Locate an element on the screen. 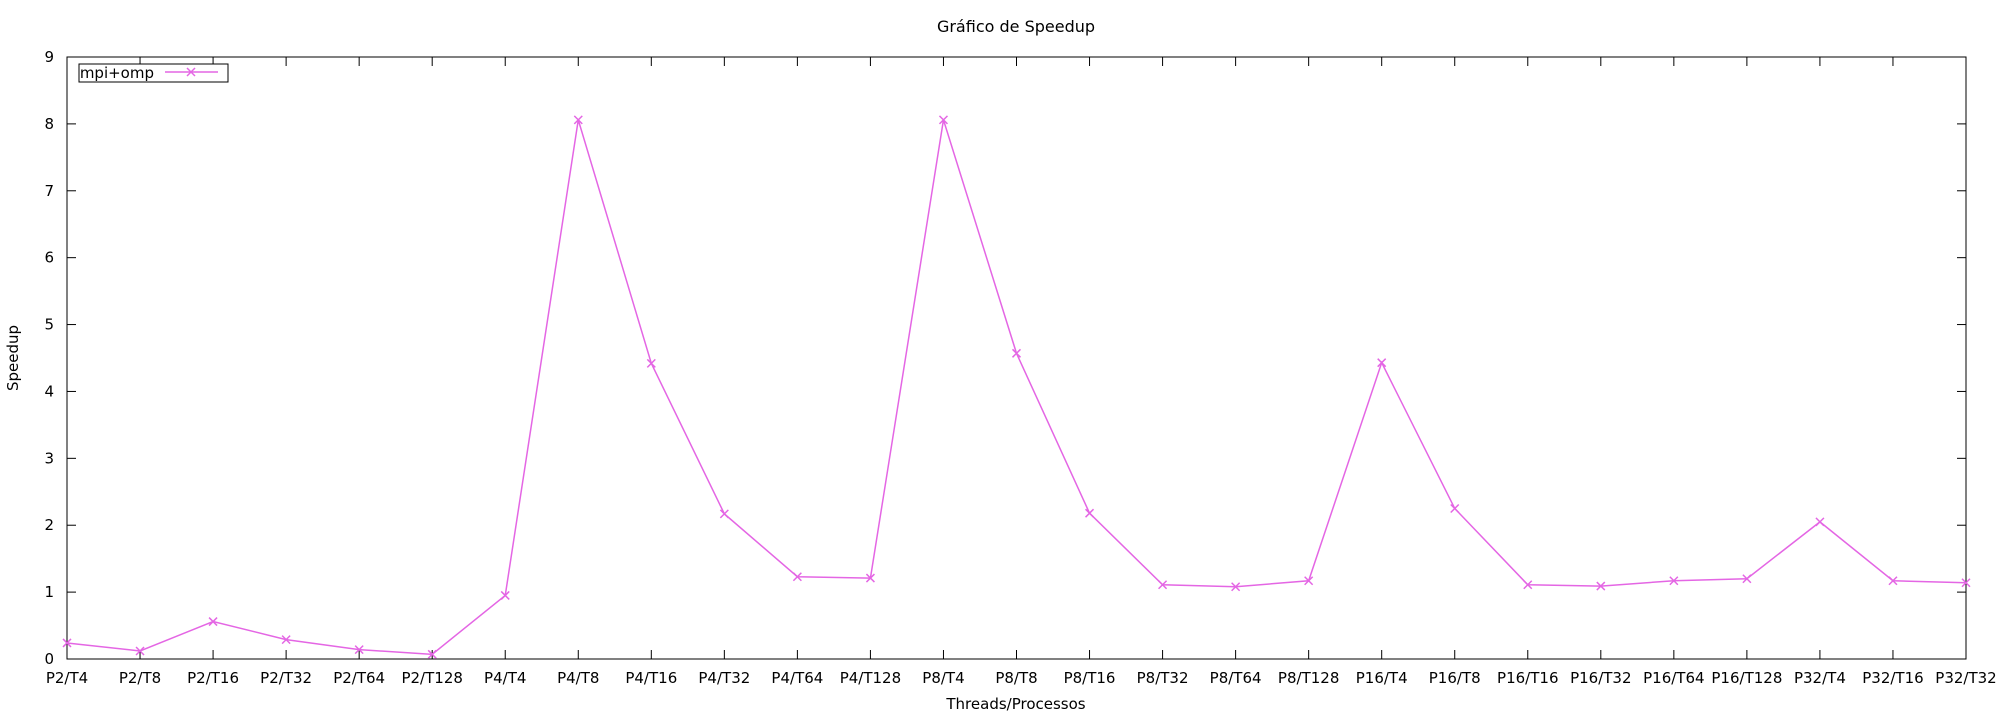  y-tick-label: 7 is located at coordinates (49, 191).